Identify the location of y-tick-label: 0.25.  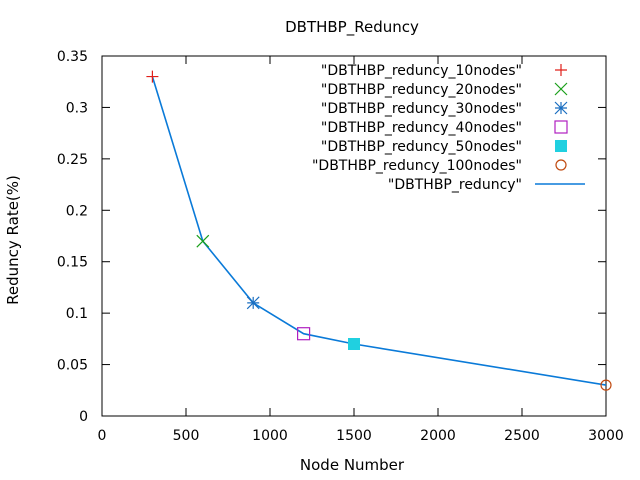
(72, 160).